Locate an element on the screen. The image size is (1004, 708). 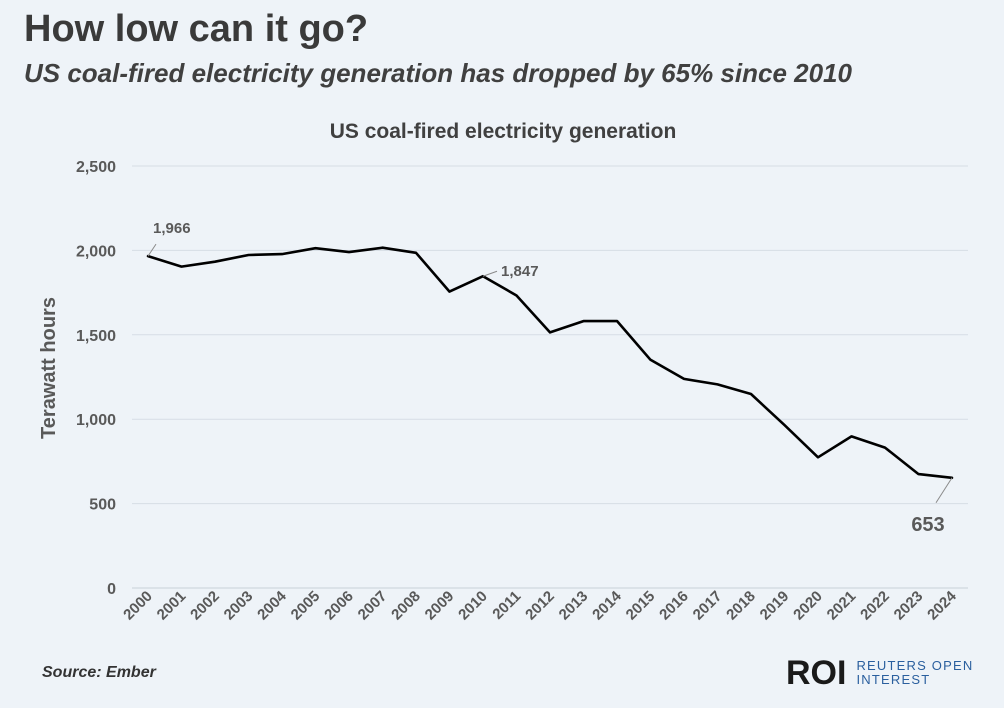
x-tick-label-2003: 2003 is located at coordinates (239, 606).